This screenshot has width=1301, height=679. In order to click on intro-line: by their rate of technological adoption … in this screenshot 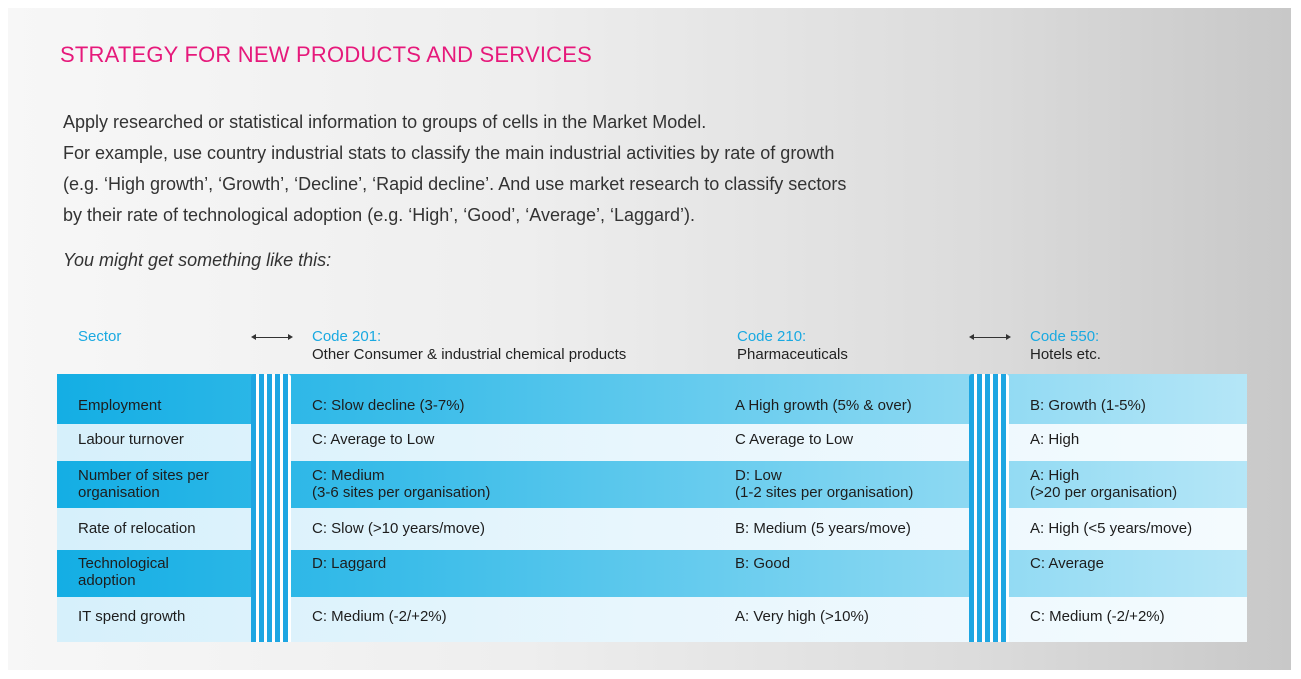, I will do `click(379, 215)`.